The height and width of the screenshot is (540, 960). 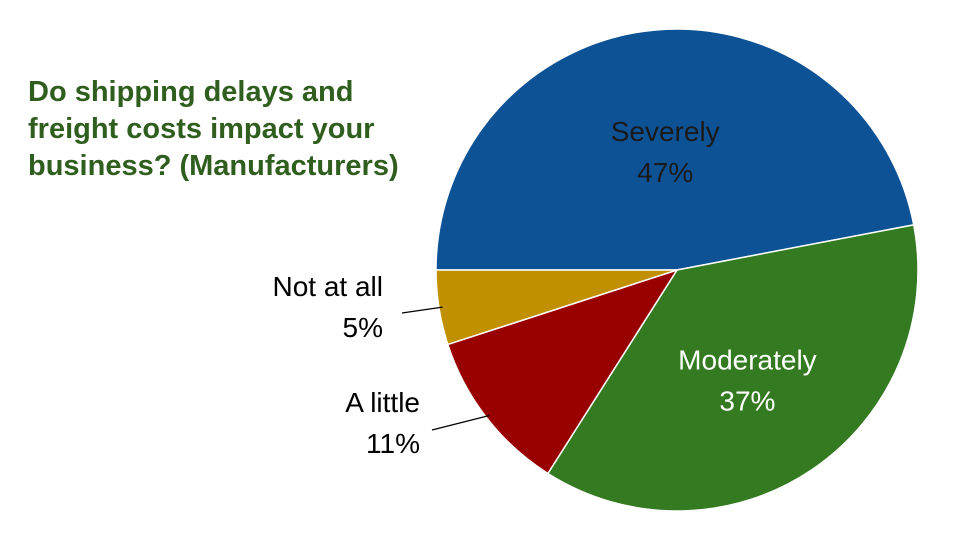 I want to click on leader-lines, so click(x=445, y=368).